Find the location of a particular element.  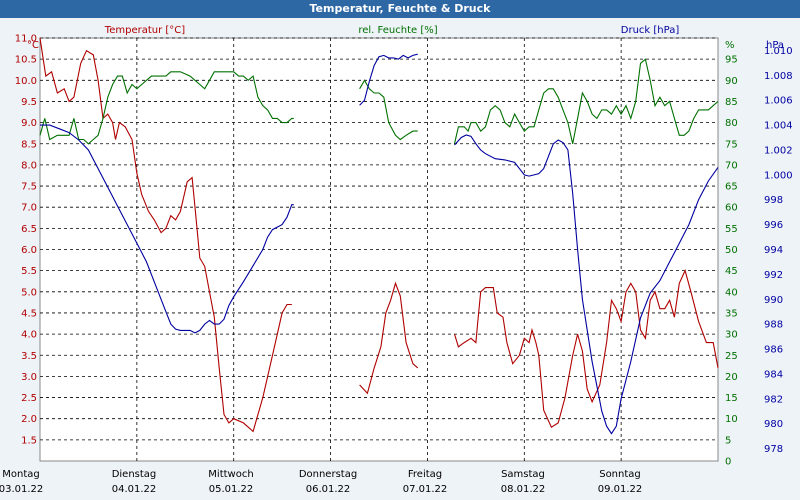

humidity-tick-label: 80 is located at coordinates (731, 123).